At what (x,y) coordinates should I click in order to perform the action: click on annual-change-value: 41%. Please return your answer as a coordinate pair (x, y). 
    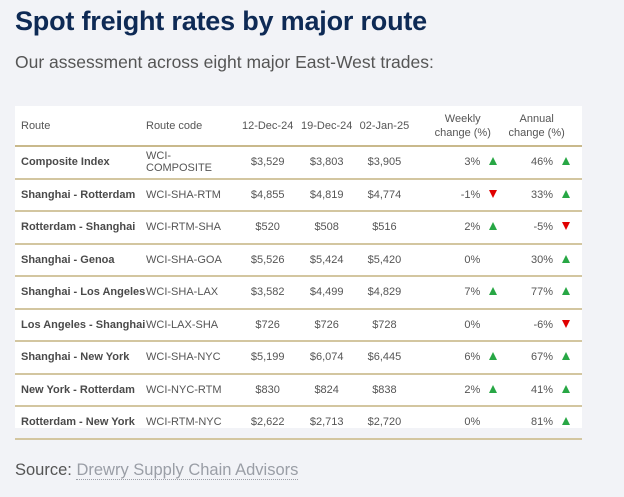
    Looking at the image, I should click on (541, 389).